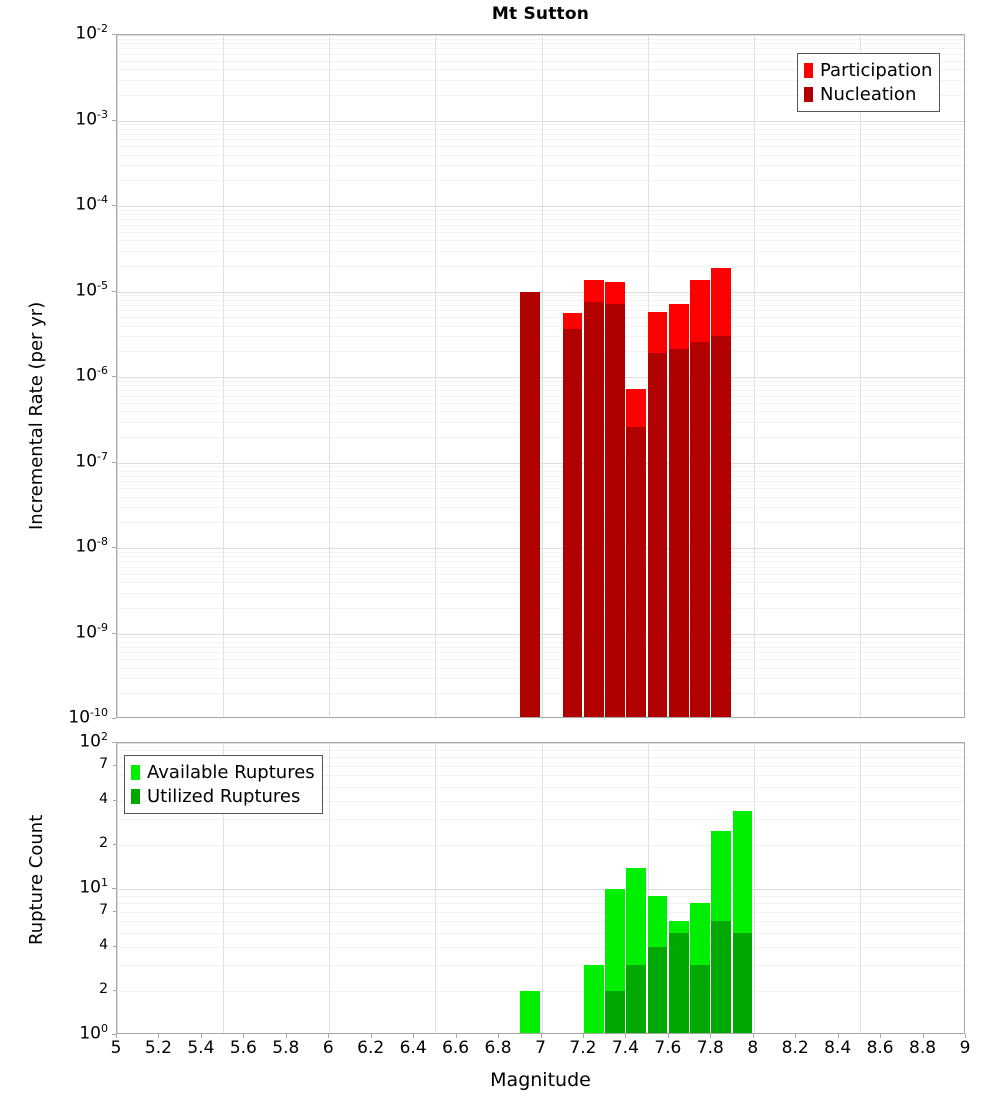 Image resolution: width=1000 pixels, height=1100 pixels. I want to click on y-tick-label: 10¹, so click(93, 887).